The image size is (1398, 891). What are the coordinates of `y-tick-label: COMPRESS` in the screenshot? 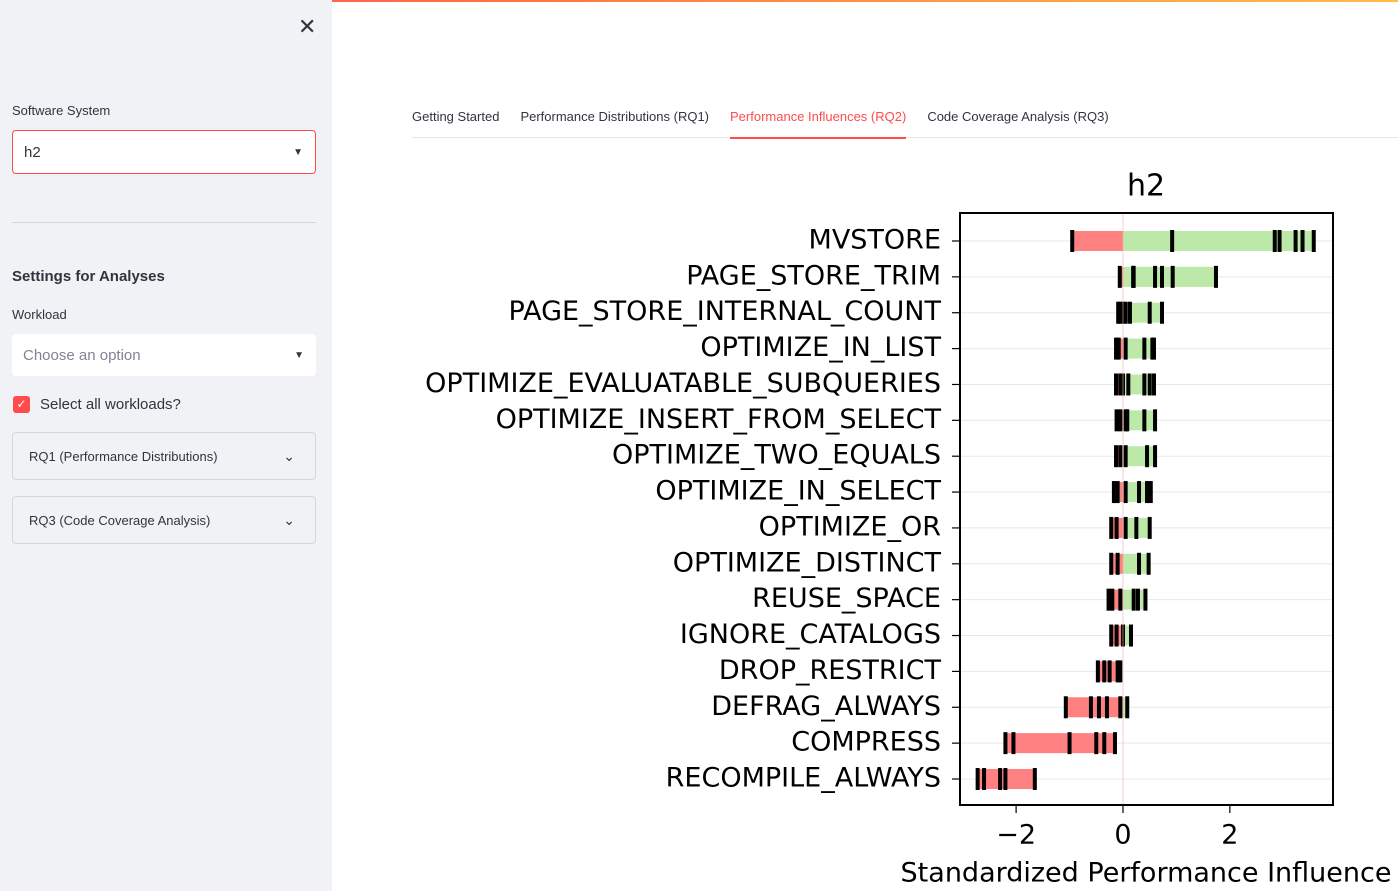 It's located at (866, 742).